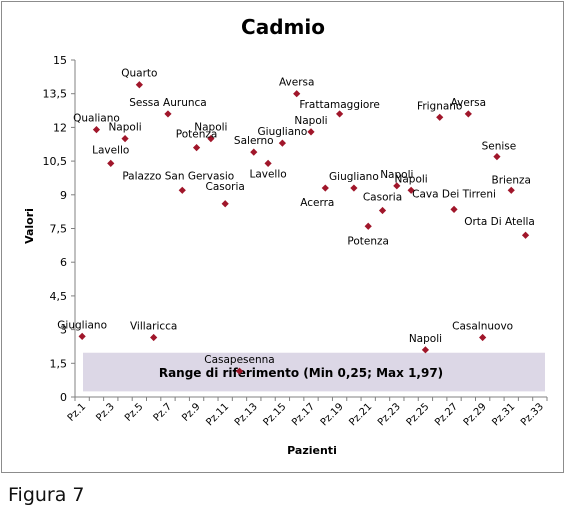  Describe the element at coordinates (360, 414) in the screenshot. I see `x-tick-label: Pz.21` at that location.